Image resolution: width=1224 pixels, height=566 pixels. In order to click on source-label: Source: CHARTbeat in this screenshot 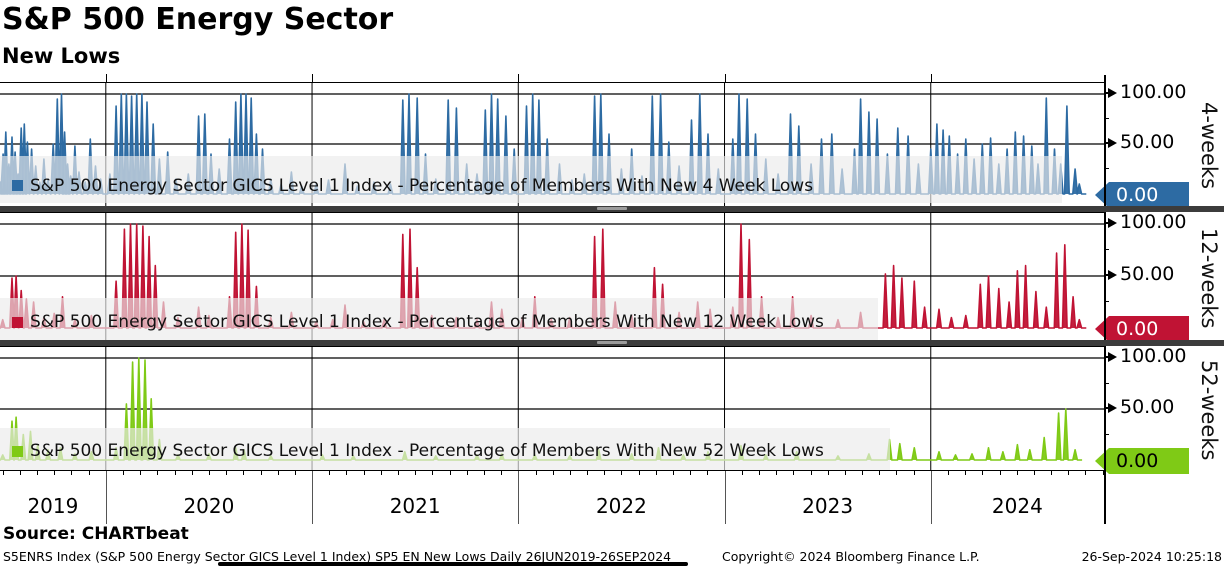, I will do `click(96, 534)`.